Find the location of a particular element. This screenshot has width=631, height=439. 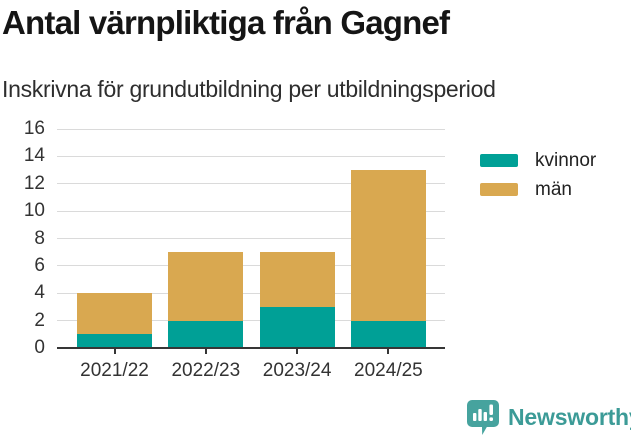

y-axis-tick-label: 10 is located at coordinates (34, 211).